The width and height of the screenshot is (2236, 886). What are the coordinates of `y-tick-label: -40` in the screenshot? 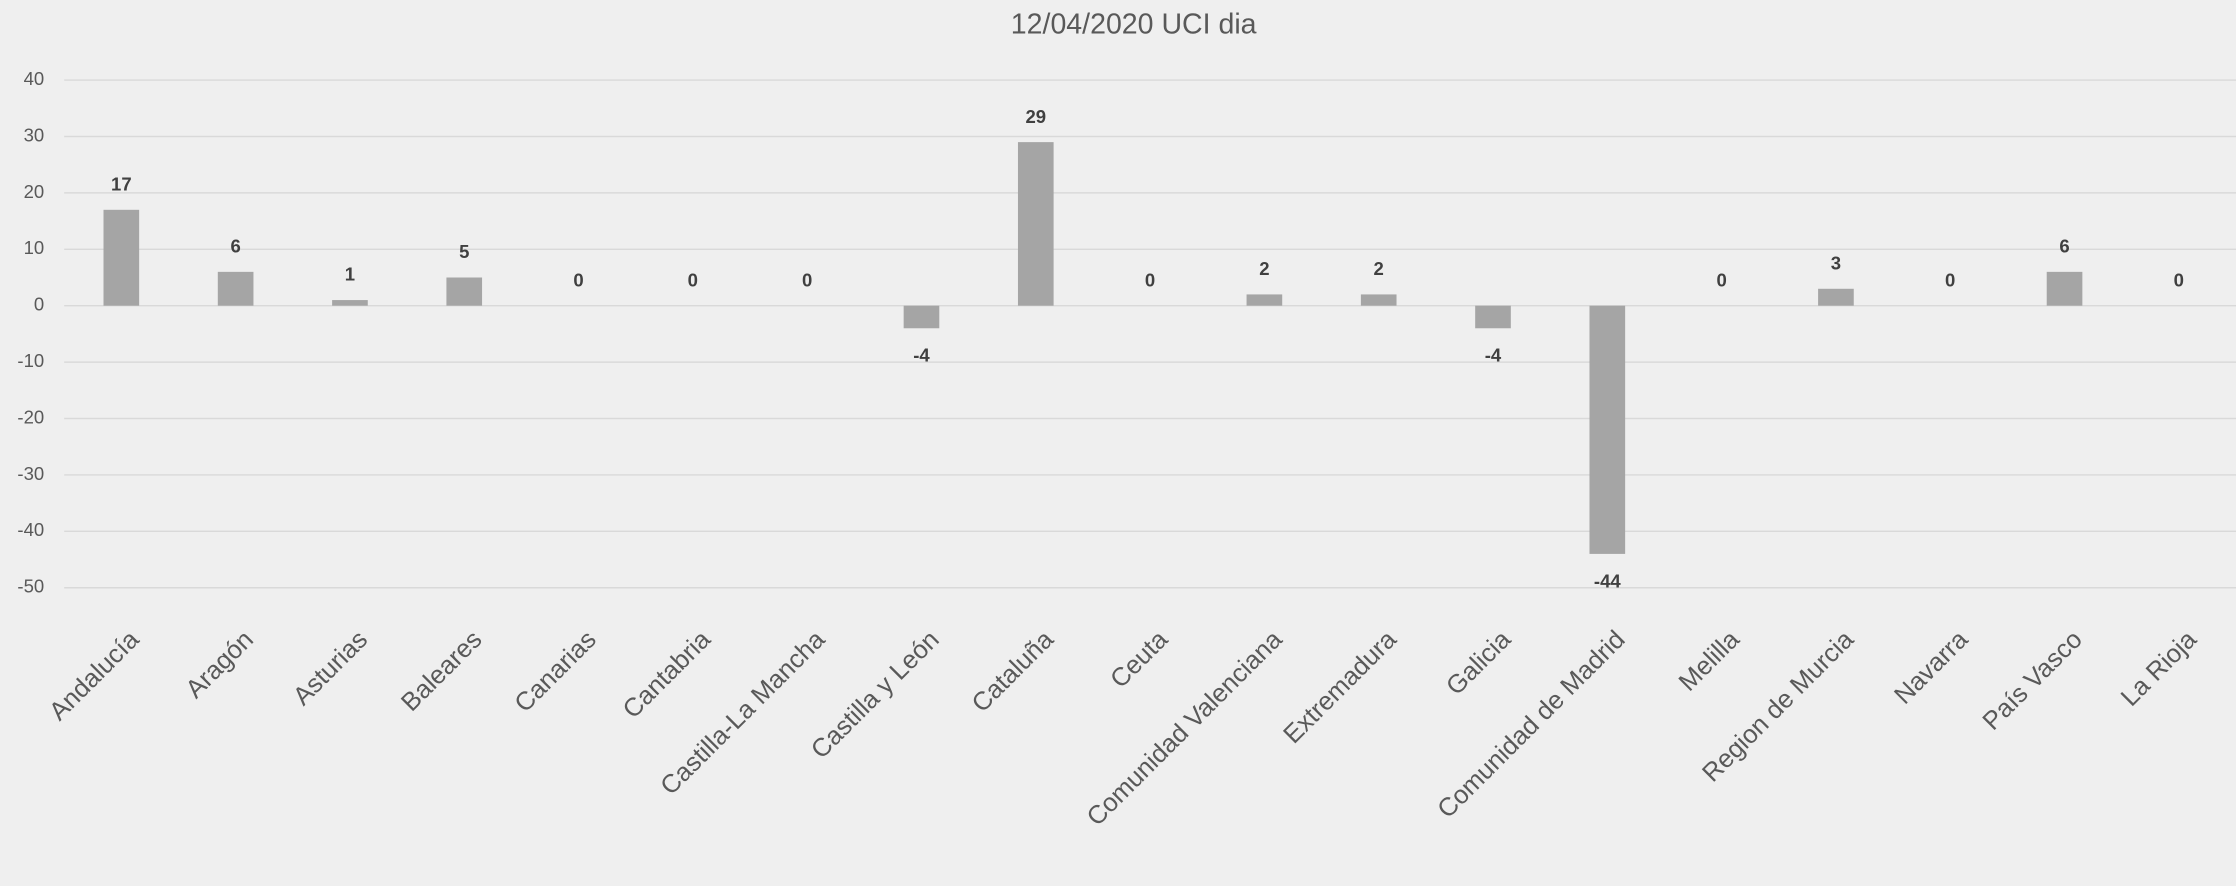 It's located at (30, 529).